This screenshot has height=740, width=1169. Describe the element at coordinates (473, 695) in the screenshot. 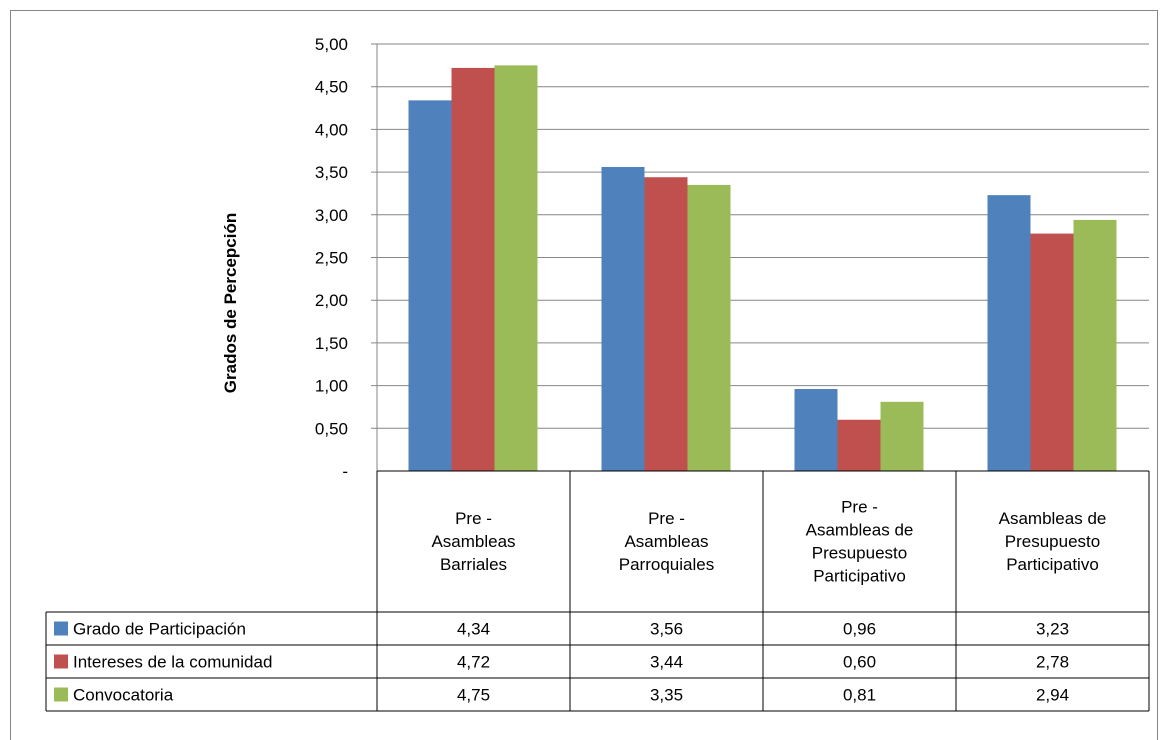

I see `data-table-cell: 4,75` at that location.